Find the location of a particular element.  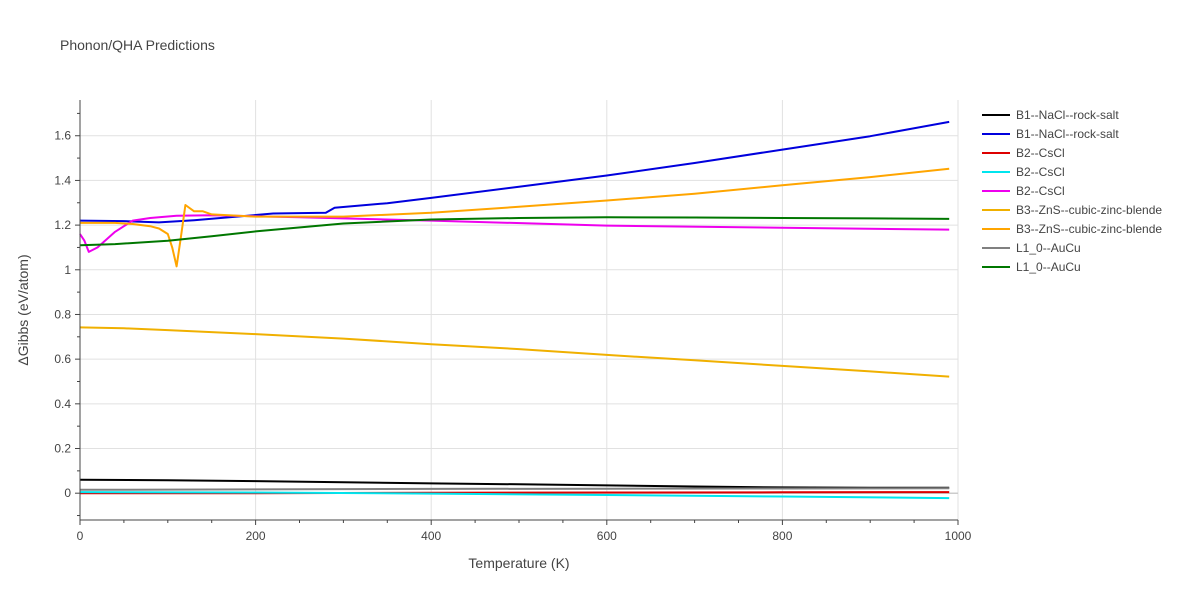

x-tick-label: 600 is located at coordinates (607, 536).